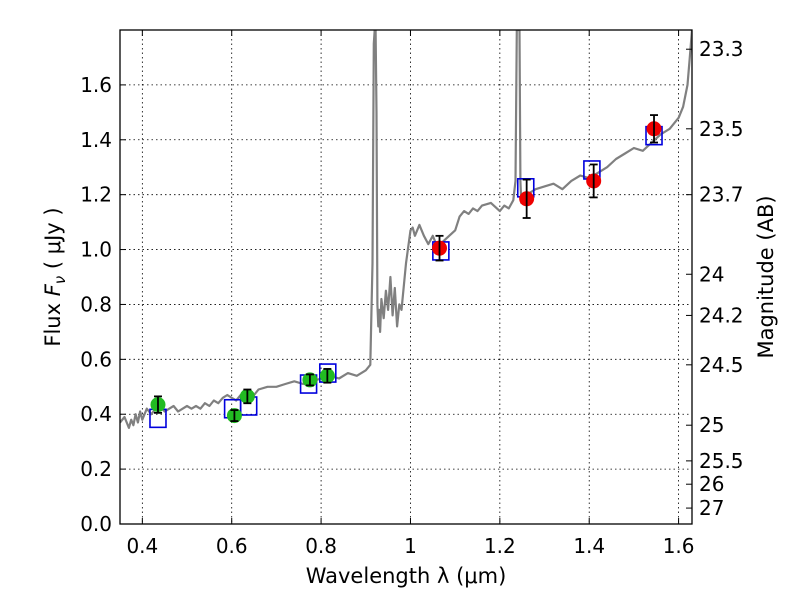 This screenshot has width=800, height=600. Describe the element at coordinates (96, 140) in the screenshot. I see `y-tick-label: 1.4` at that location.